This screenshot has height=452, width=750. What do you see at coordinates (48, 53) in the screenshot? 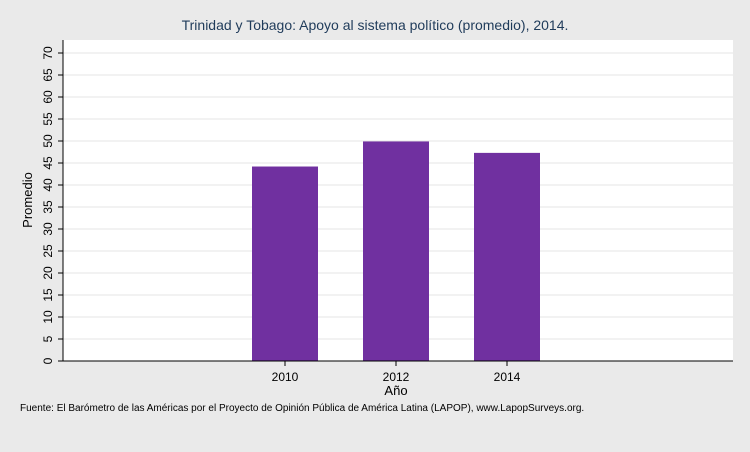
I see `y-tick-label: 70` at bounding box center [48, 53].